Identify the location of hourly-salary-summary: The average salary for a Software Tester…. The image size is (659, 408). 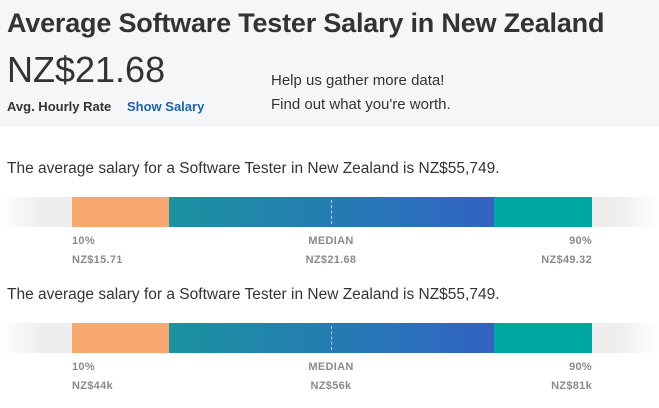
(253, 168).